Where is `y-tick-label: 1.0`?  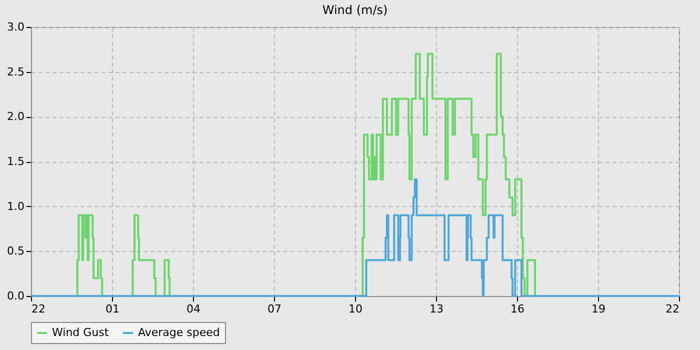 y-tick-label: 1.0 is located at coordinates (15, 206).